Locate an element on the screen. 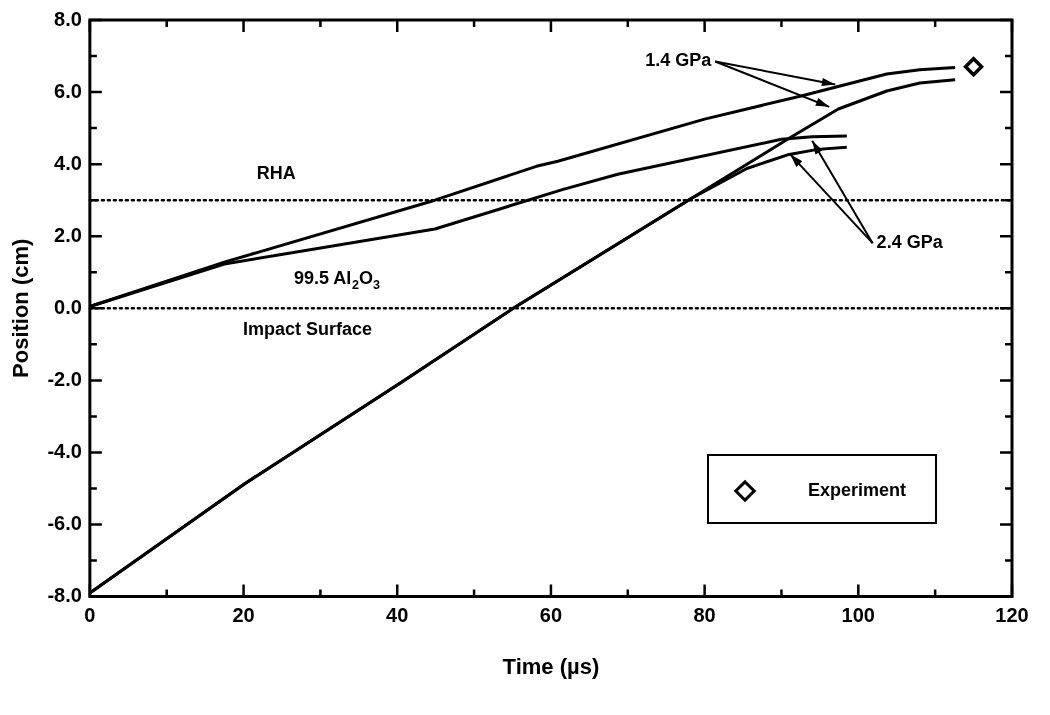 The width and height of the screenshot is (1050, 715). y-tick-label: 4.0 is located at coordinates (68, 162).